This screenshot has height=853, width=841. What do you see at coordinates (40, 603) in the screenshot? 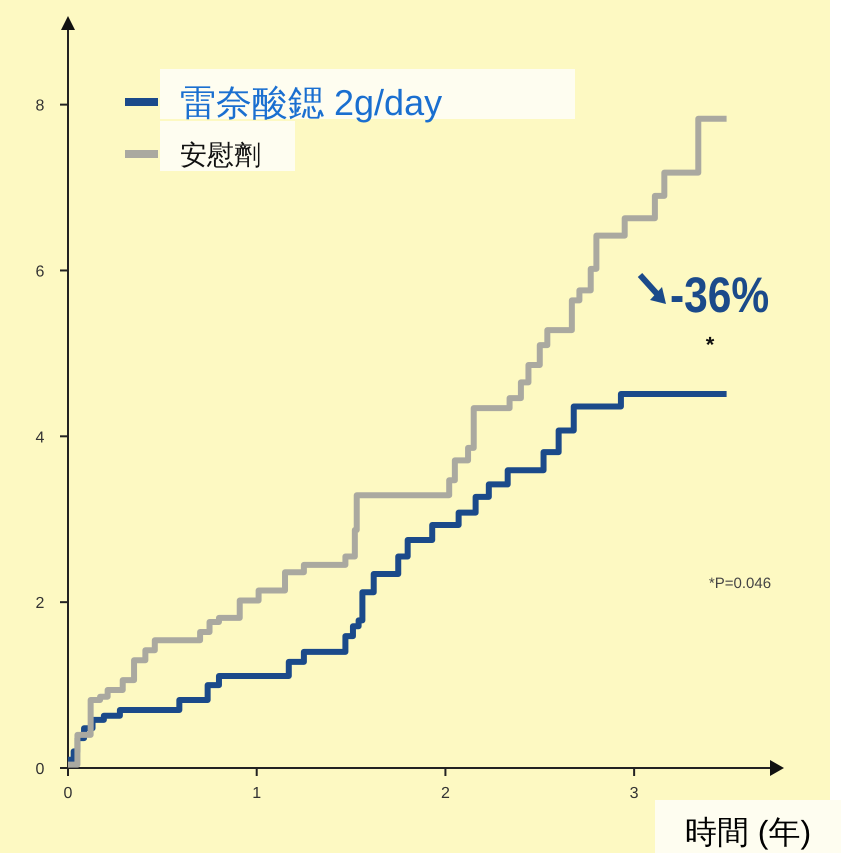
I see `y-tick-label: 2` at bounding box center [40, 603].